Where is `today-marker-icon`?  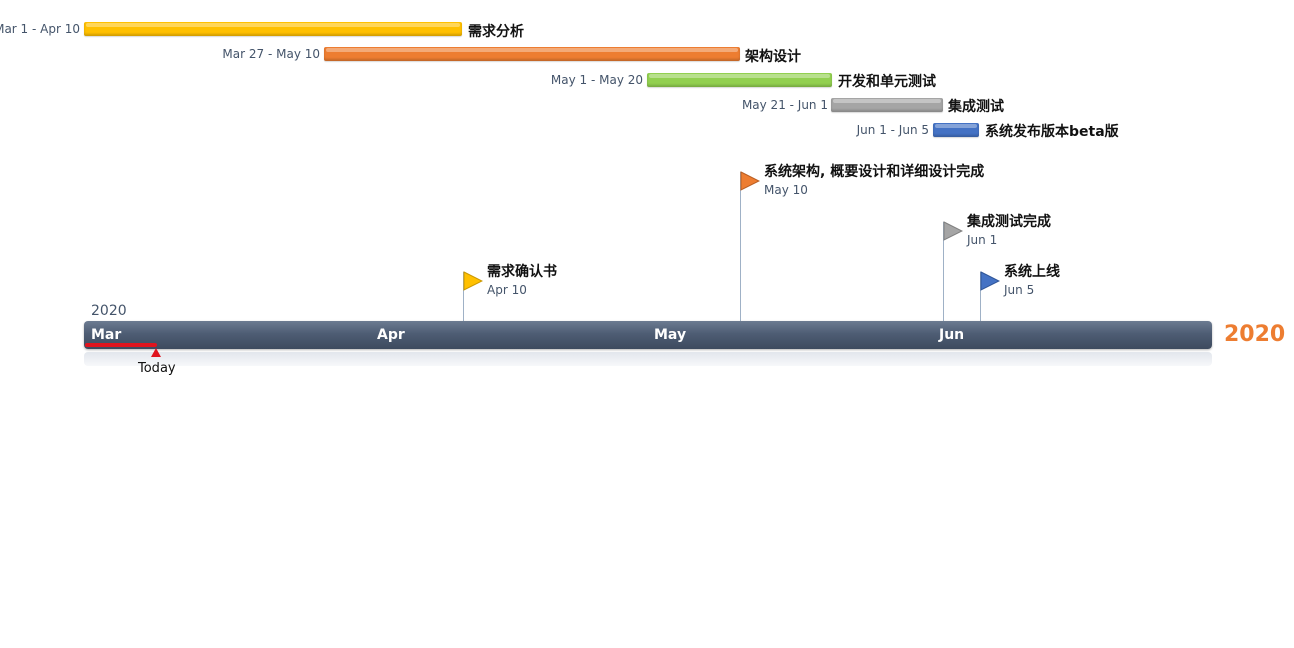 today-marker-icon is located at coordinates (156, 352).